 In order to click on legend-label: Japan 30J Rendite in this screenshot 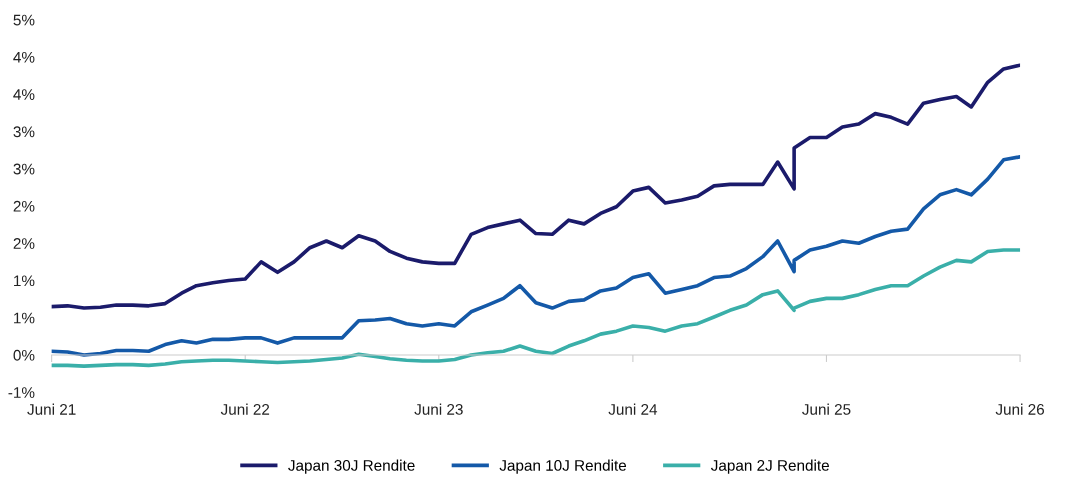, I will do `click(351, 466)`.